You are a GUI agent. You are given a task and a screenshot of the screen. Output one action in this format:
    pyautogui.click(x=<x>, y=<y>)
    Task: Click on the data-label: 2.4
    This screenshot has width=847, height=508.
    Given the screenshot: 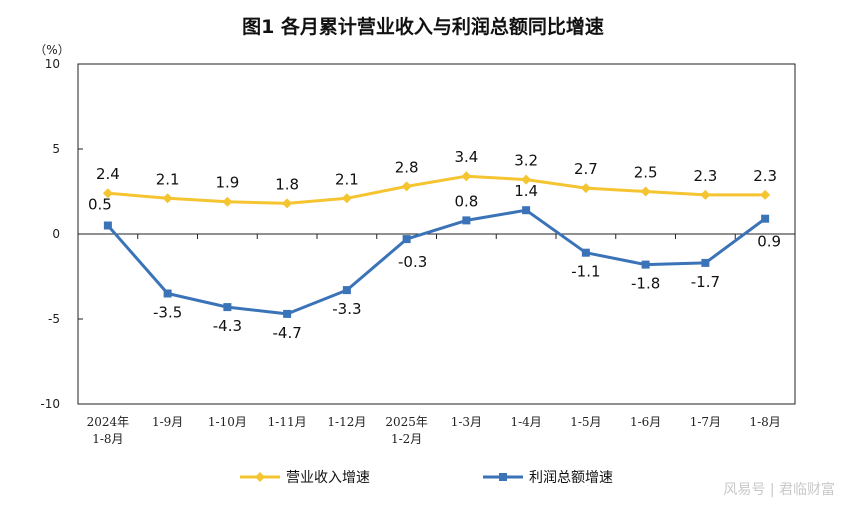 What is the action you would take?
    pyautogui.click(x=108, y=174)
    